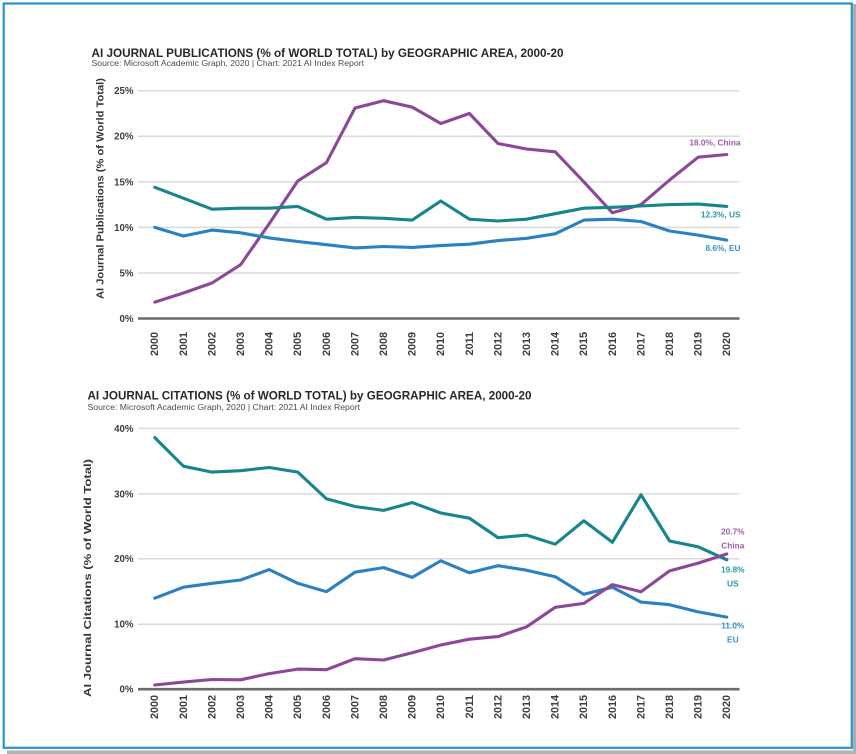 Image resolution: width=856 pixels, height=754 pixels. I want to click on svg-text: 12.3%, US, so click(721, 215).